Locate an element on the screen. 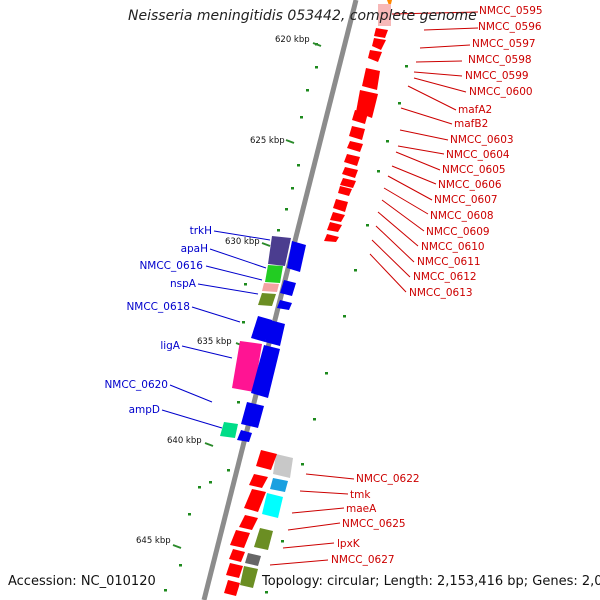 The width and height of the screenshot is (600, 600). gene-label: mafA2 is located at coordinates (475, 110).